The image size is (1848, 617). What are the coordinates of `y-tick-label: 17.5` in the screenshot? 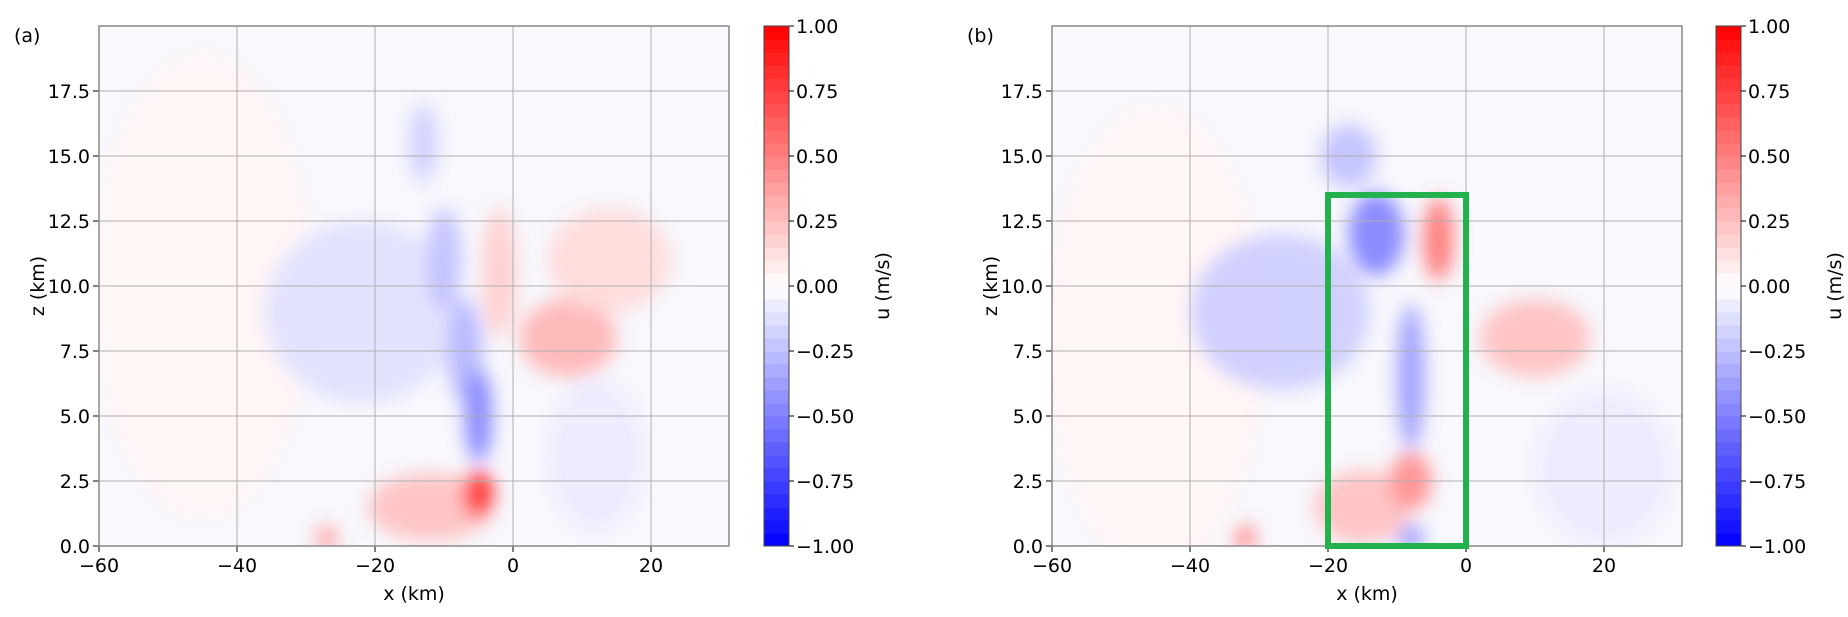 It's located at (1022, 92).